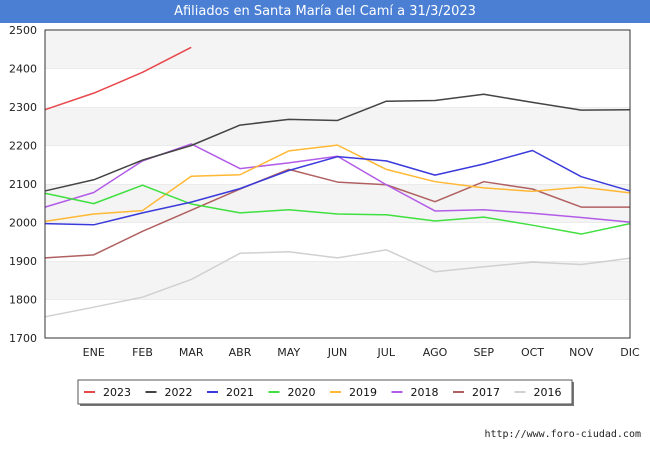 The width and height of the screenshot is (650, 450). Describe the element at coordinates (532, 352) in the screenshot. I see `x-tick-label: OCT` at that location.